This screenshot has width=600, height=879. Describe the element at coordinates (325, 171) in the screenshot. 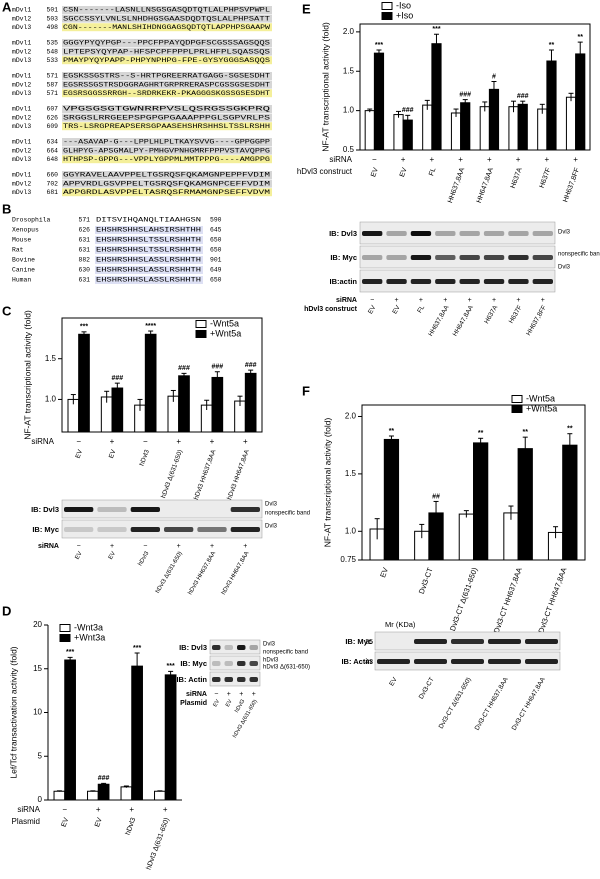

I see `category-row-label: hDvl3 construct` at that location.